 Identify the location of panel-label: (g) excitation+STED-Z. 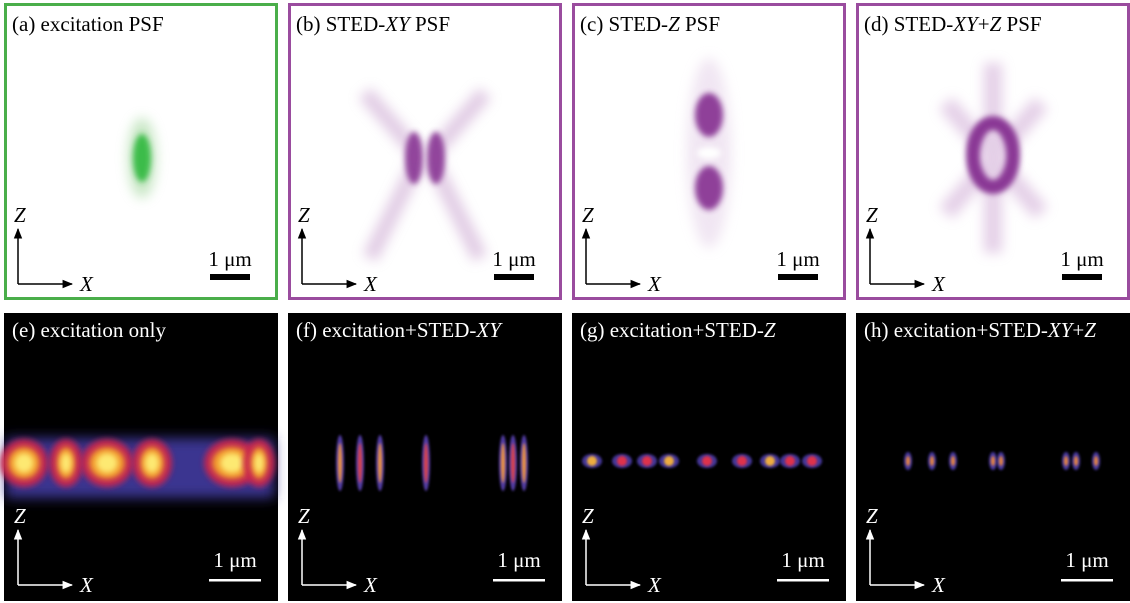
(678, 330).